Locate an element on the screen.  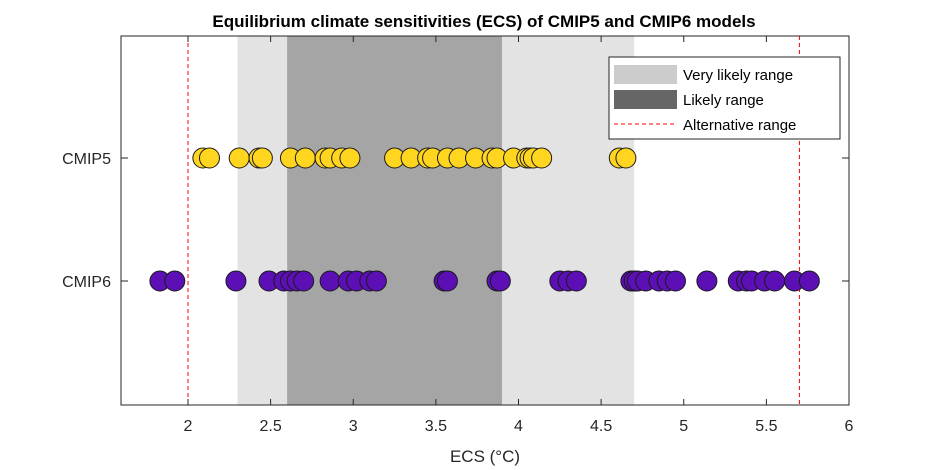
x-tick-label: 4.5 is located at coordinates (601, 426).